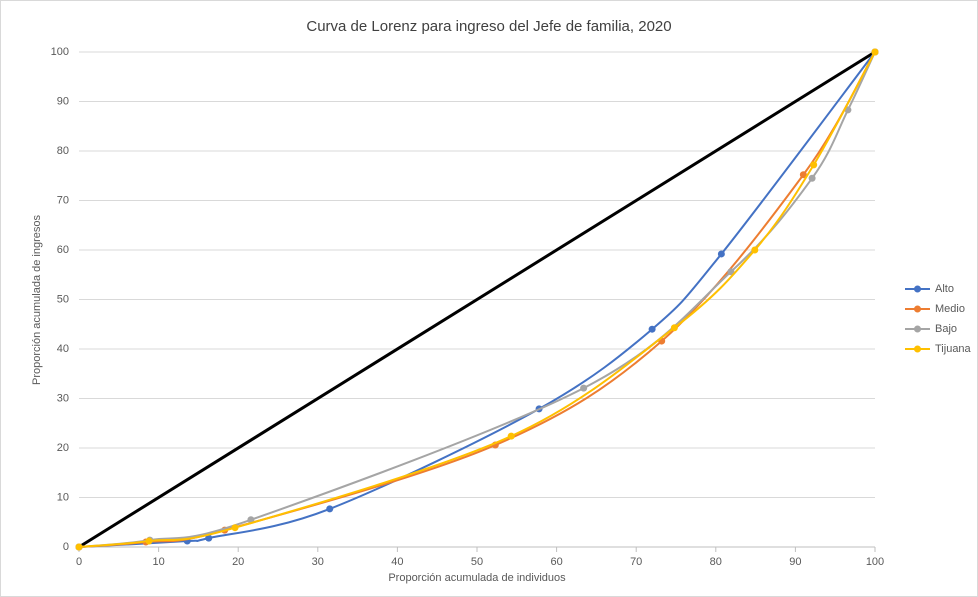 This screenshot has width=978, height=597. Describe the element at coordinates (63, 299) in the screenshot. I see `y-tick-label: 50` at that location.